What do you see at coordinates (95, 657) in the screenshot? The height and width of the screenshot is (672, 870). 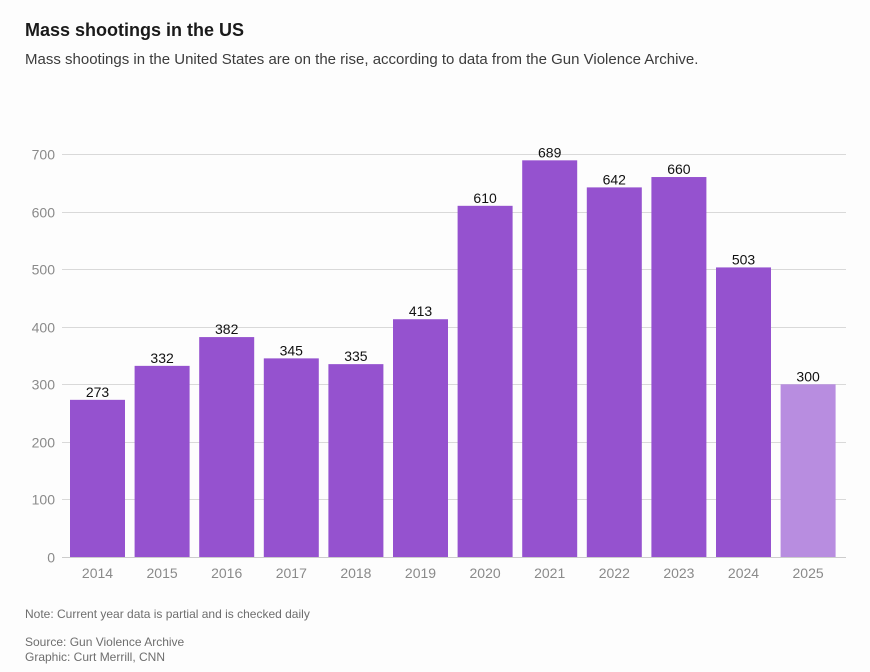 I see `credit-text: Graphic: Curt Merrill, CNN` at bounding box center [95, 657].